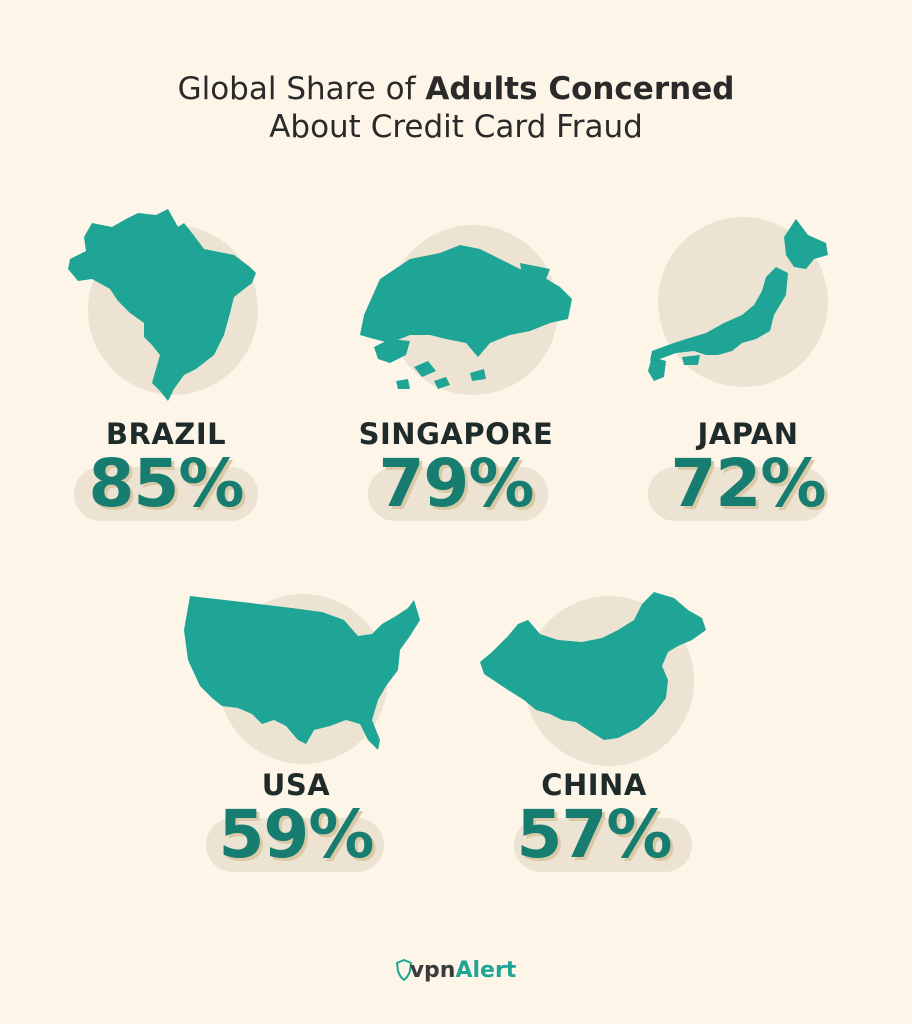  I want to click on percent-value: 59%, so click(296, 834).